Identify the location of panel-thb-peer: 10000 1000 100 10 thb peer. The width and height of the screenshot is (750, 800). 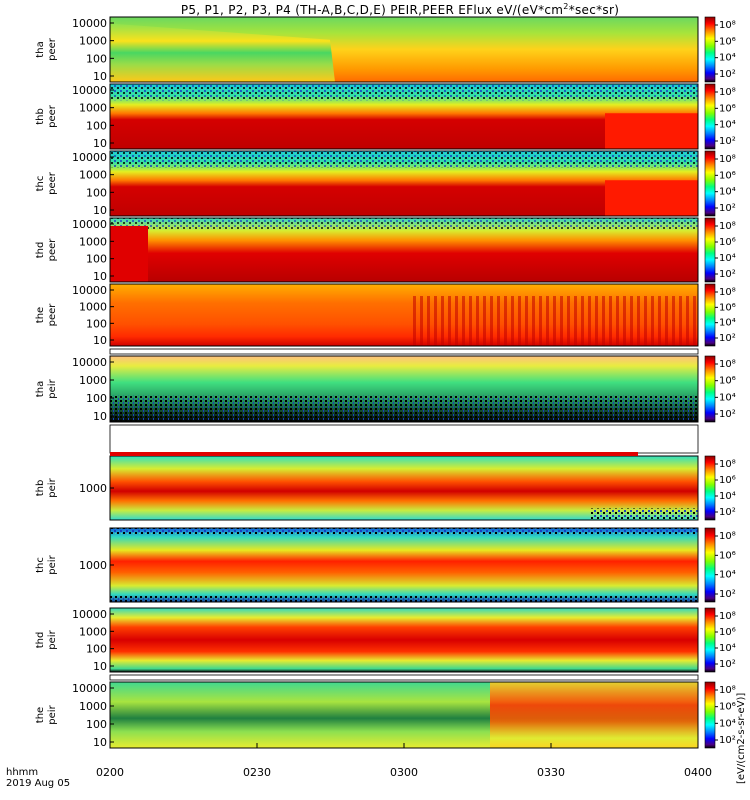
(367, 116).